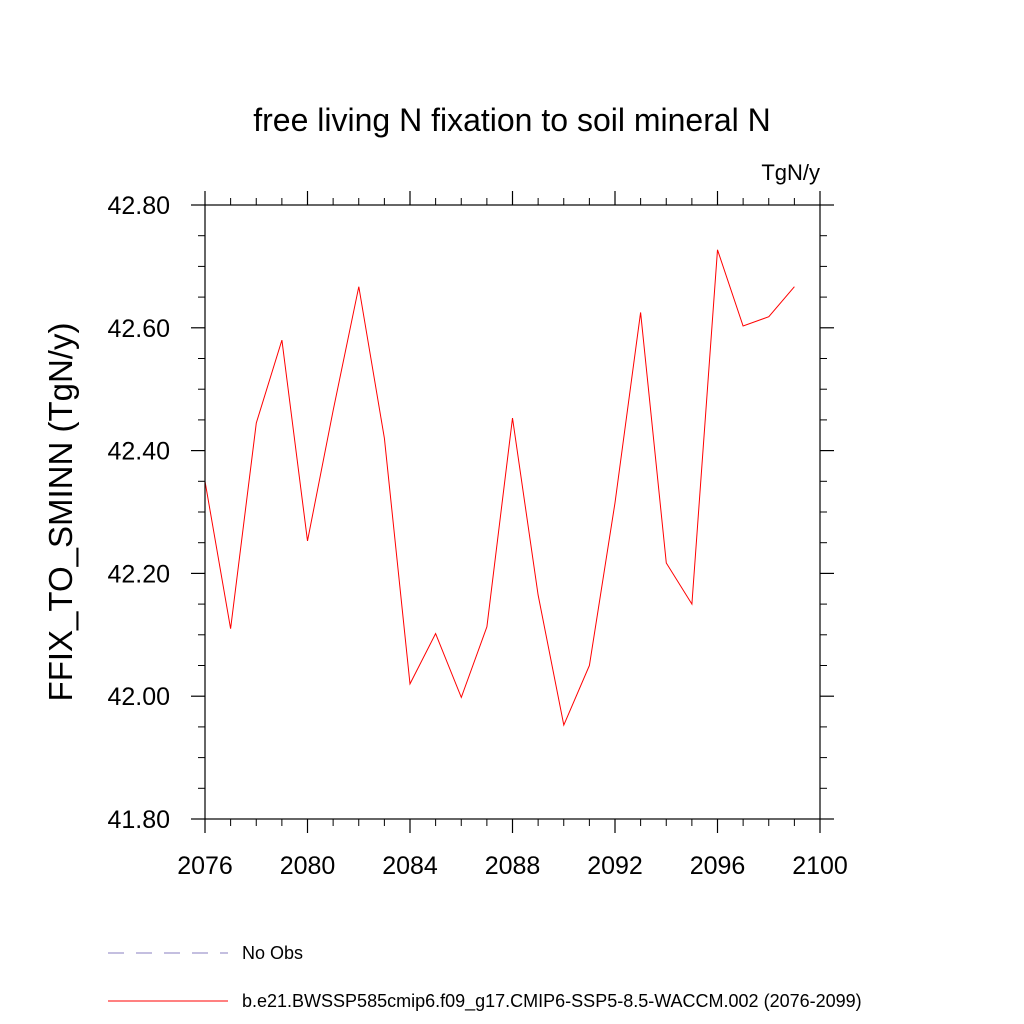 The height and width of the screenshot is (1024, 1024). Describe the element at coordinates (512, 120) in the screenshot. I see `chart-title: free living N fixation to soil mineral N` at that location.